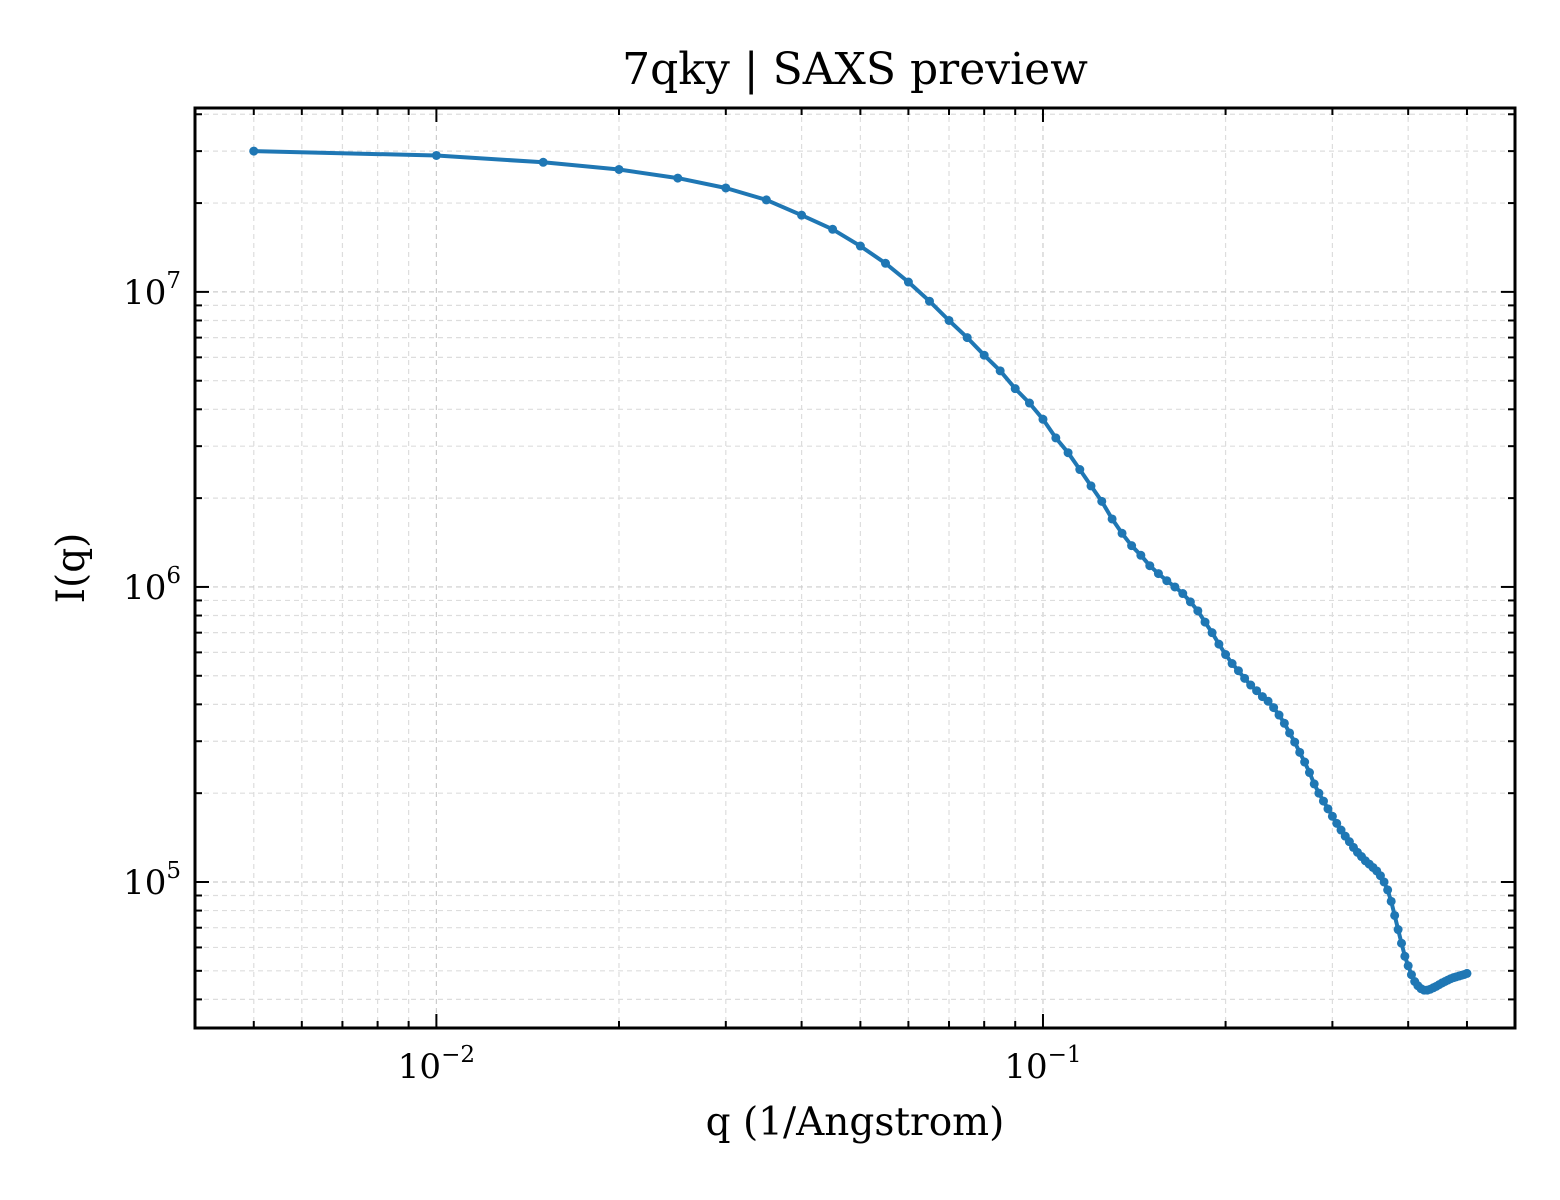  What do you see at coordinates (855, 1122) in the screenshot?
I see `x-axis-label: q (1/Angstrom)` at bounding box center [855, 1122].